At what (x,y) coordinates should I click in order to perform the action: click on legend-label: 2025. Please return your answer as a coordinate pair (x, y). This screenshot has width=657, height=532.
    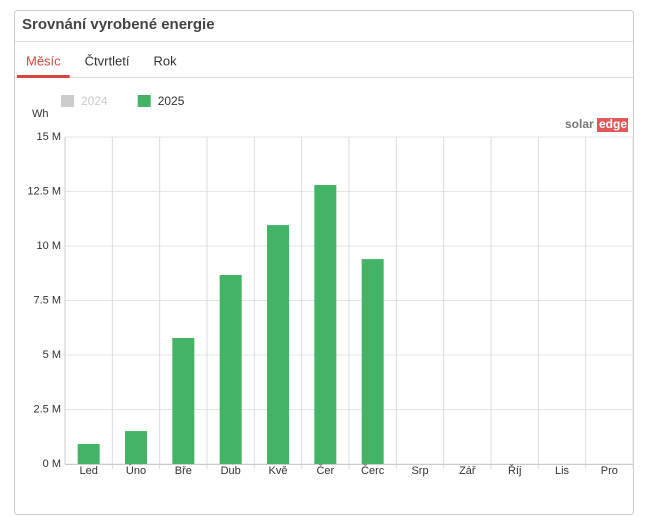
    Looking at the image, I should click on (171, 101).